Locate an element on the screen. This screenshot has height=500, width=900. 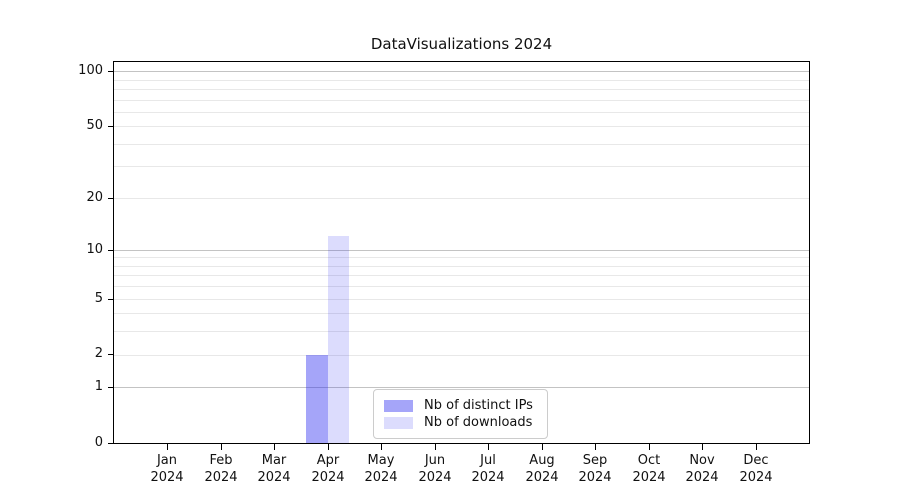
x-axis-tick-label: Aug 2024 is located at coordinates (542, 469).